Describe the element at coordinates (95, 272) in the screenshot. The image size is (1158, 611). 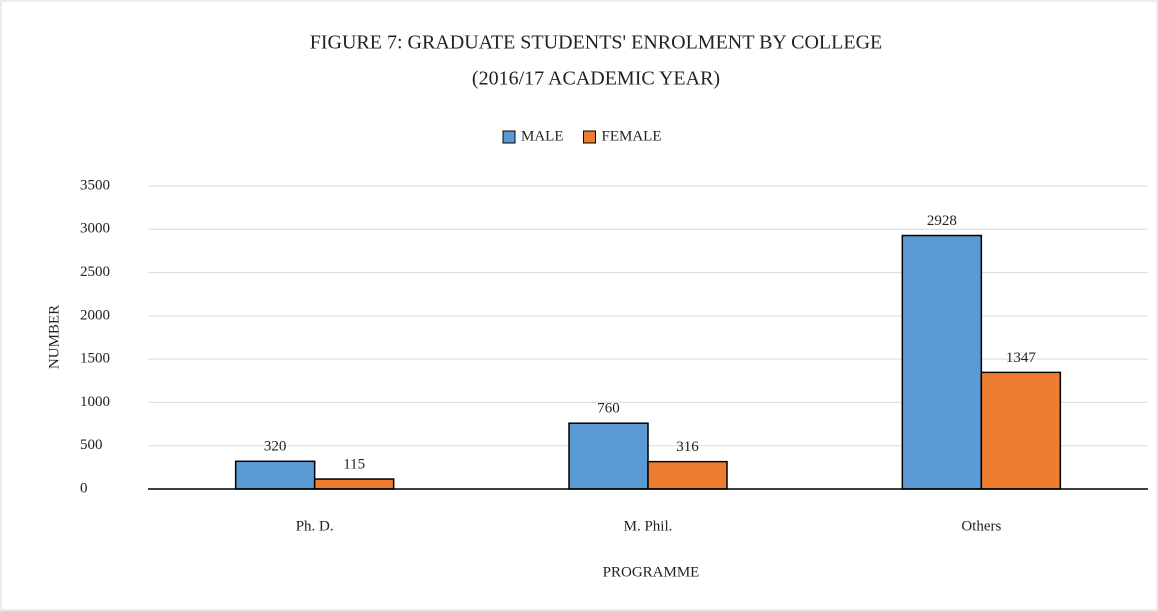
I see `y-tick-label: 2500` at that location.